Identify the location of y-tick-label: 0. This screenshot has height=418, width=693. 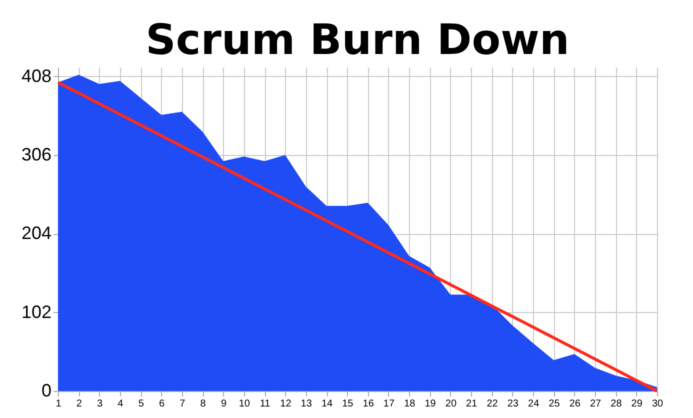
(46, 390).